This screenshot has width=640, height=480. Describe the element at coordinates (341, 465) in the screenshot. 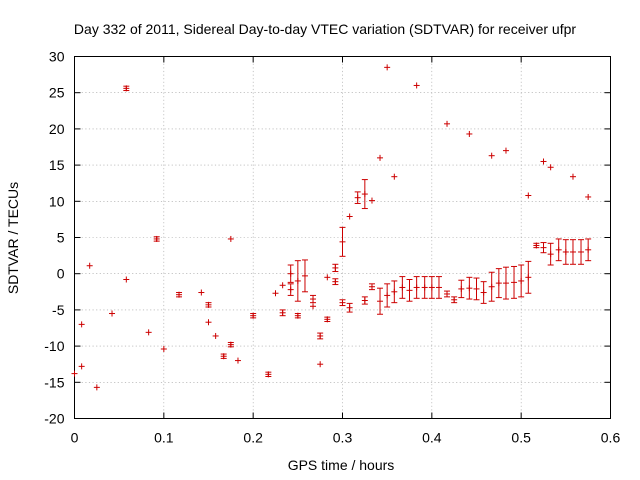

I see `x-axis-label: GPS time / hours` at that location.